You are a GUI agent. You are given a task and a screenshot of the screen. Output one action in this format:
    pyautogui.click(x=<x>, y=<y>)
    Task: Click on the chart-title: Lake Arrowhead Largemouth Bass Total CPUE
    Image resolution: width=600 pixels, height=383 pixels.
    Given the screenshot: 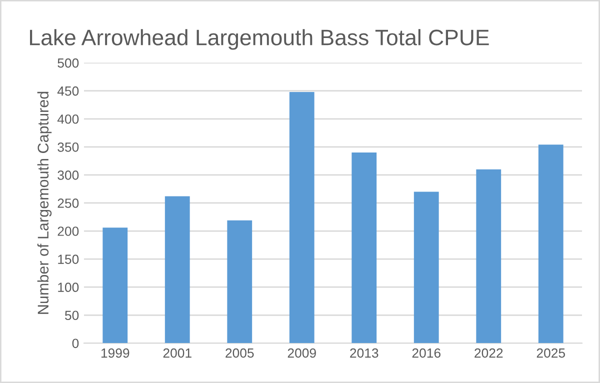 What is the action you would take?
    pyautogui.click(x=259, y=39)
    